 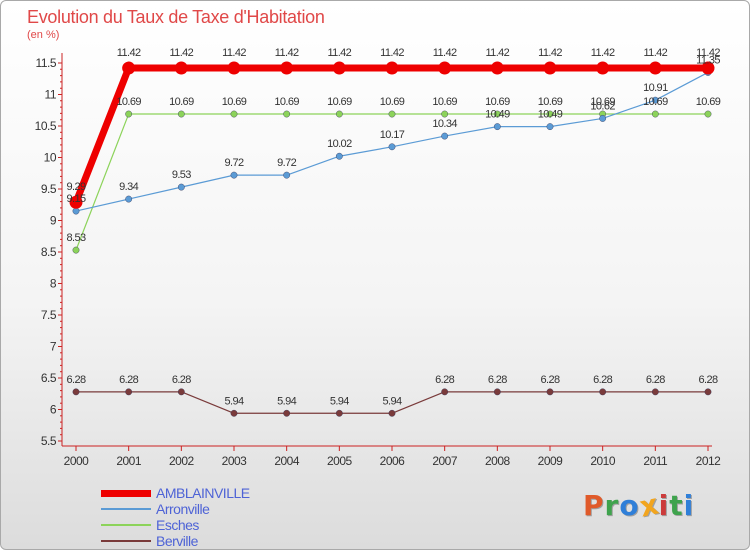 What do you see at coordinates (49, 189) in the screenshot?
I see `y-tick-label: 9.5` at bounding box center [49, 189].